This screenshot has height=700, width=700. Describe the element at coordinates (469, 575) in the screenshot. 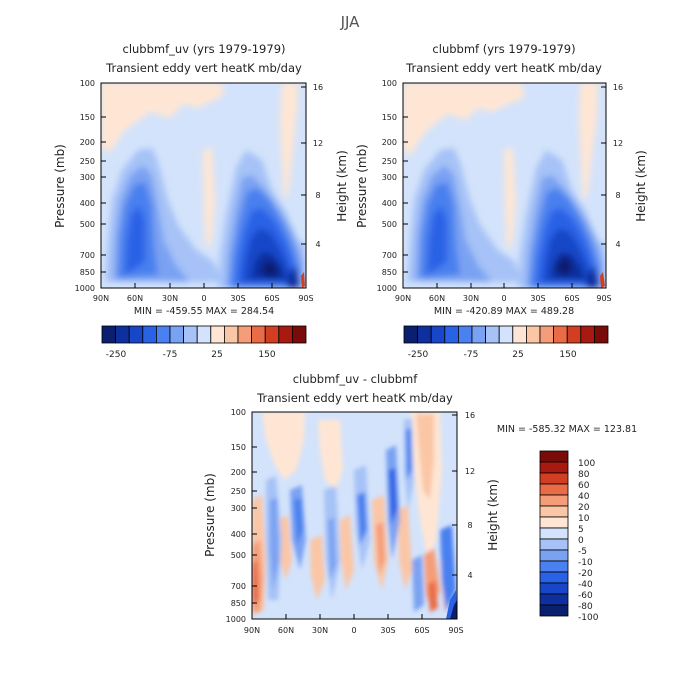

I see `panel-c-y2tick: 4` at that location.